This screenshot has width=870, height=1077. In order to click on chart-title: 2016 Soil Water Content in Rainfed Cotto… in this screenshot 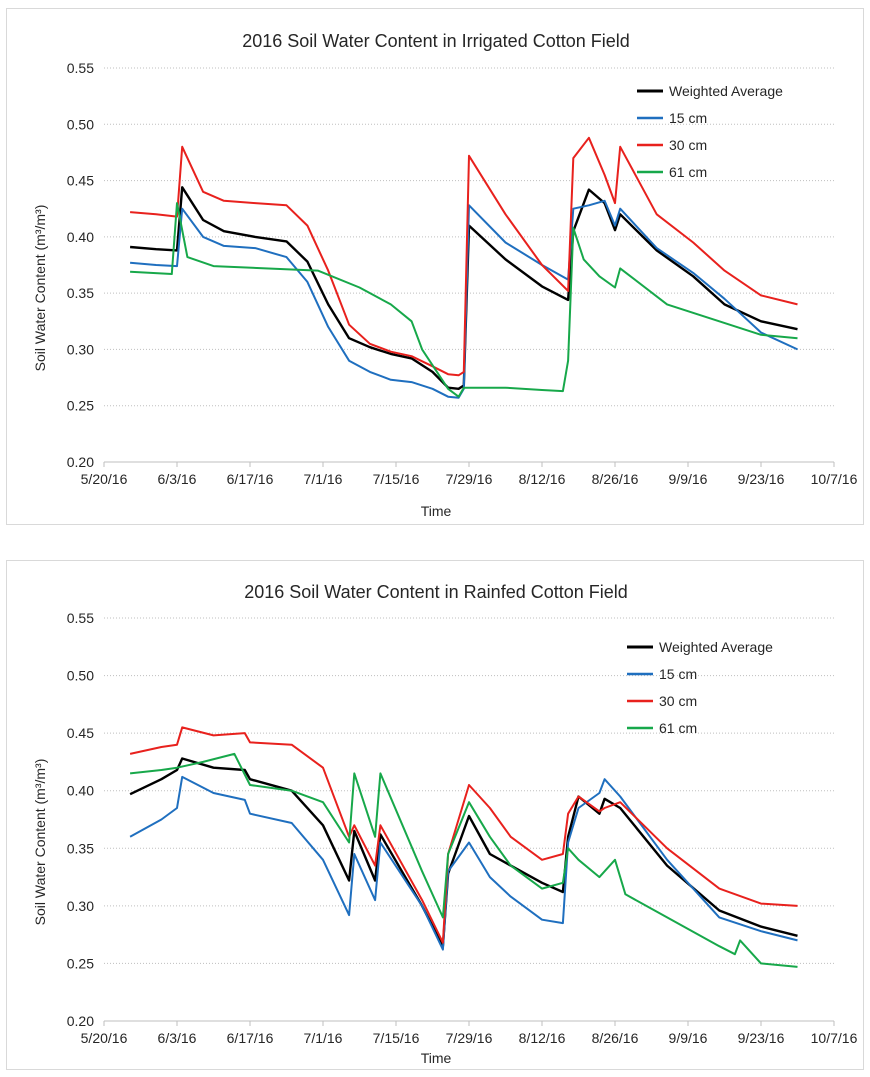, I will do `click(436, 592)`.